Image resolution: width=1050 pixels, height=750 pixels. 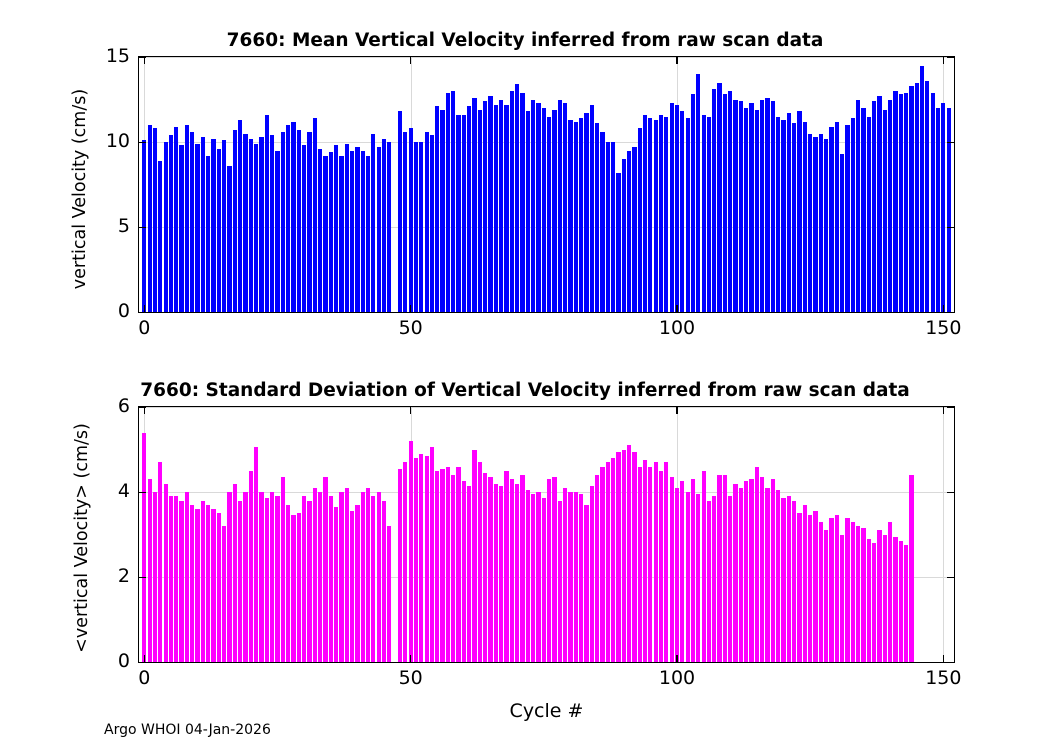 What do you see at coordinates (82, 538) in the screenshot?
I see `bottom-chart-ylabel: <vertical Velocity> (cm/s)` at bounding box center [82, 538].